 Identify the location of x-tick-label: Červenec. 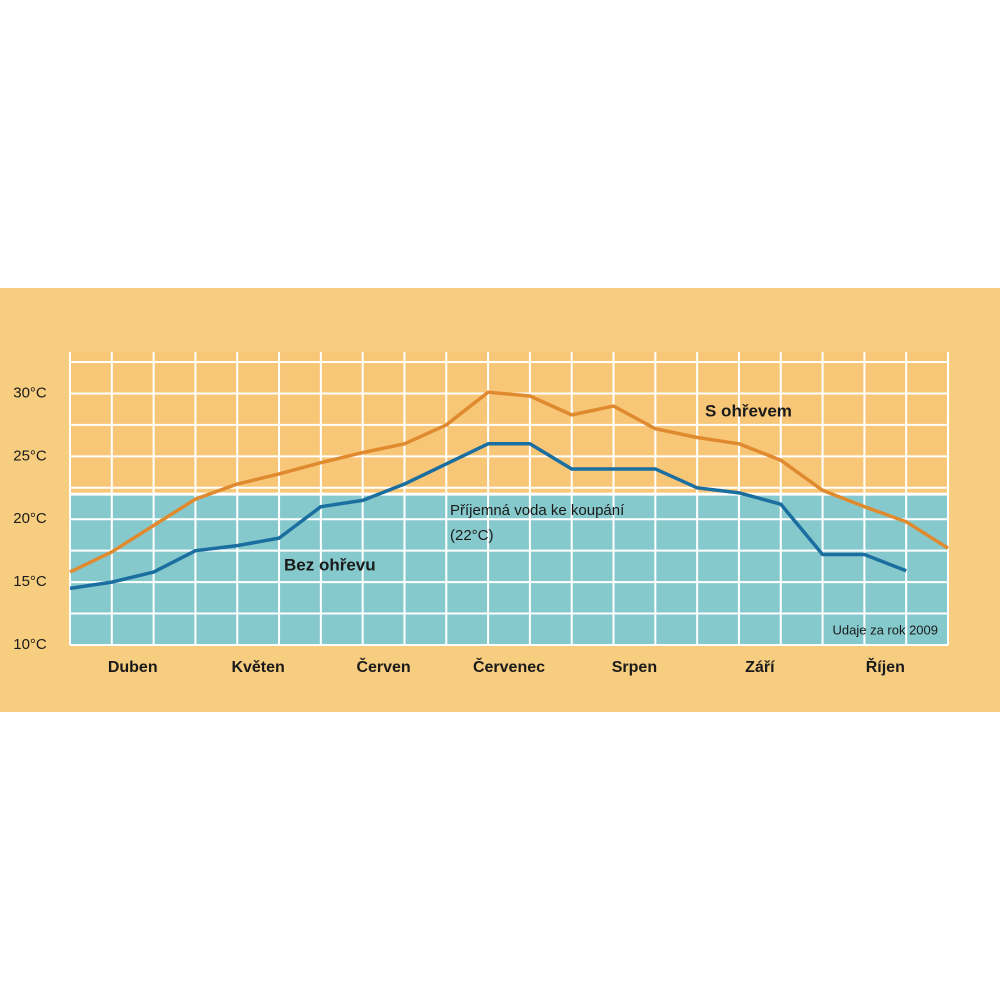
(509, 666).